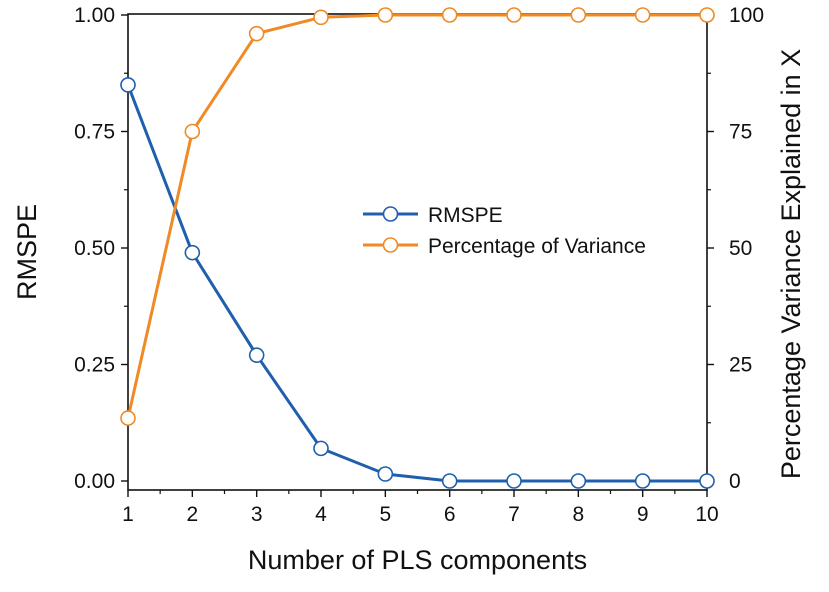 The width and height of the screenshot is (829, 592). Describe the element at coordinates (514, 514) in the screenshot. I see `x-tick-label: 7` at that location.